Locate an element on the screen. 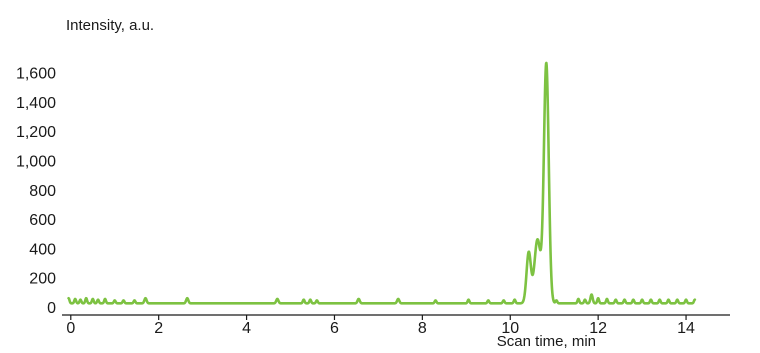 This screenshot has height=353, width=760. x-tick-label: 12 is located at coordinates (598, 328).